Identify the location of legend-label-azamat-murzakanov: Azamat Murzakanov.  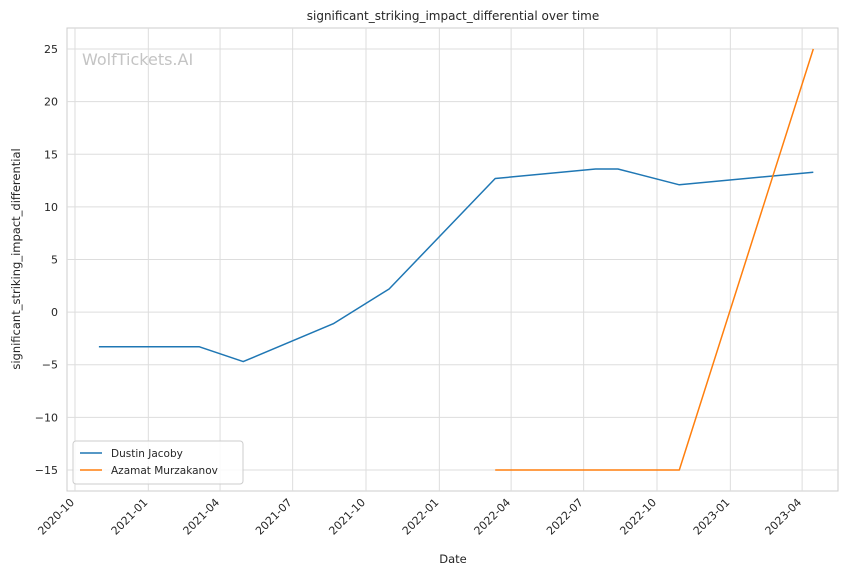
(164, 471).